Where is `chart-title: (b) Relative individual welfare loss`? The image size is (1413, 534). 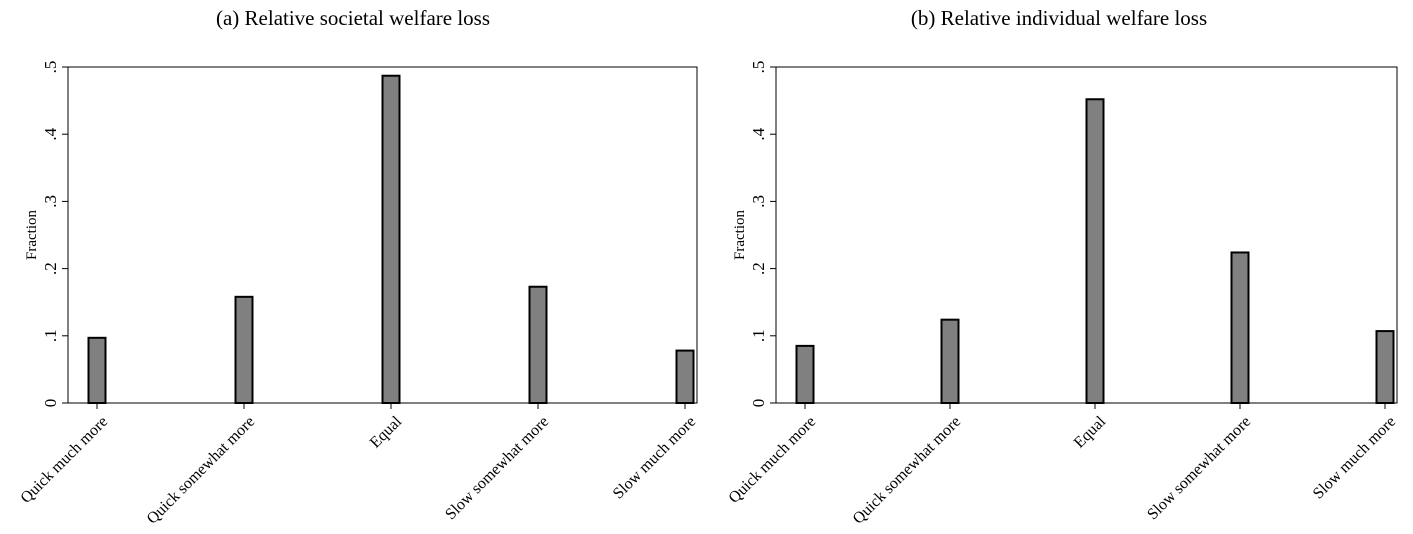 chart-title: (b) Relative individual welfare loss is located at coordinates (1059, 18).